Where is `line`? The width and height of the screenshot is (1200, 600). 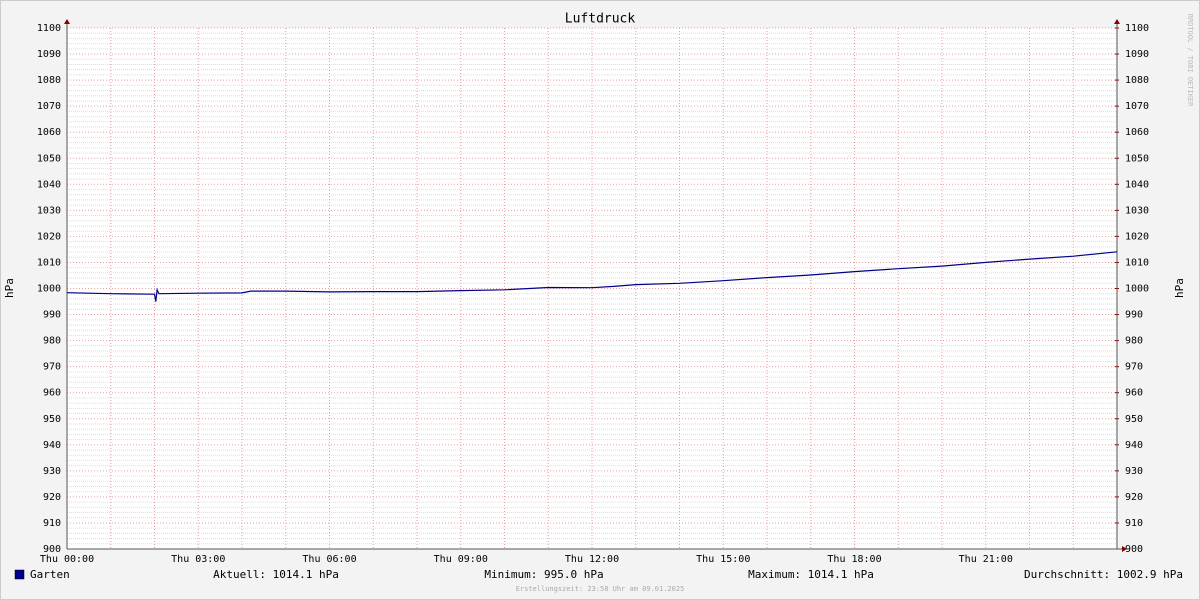 line is located at coordinates (592, 276).